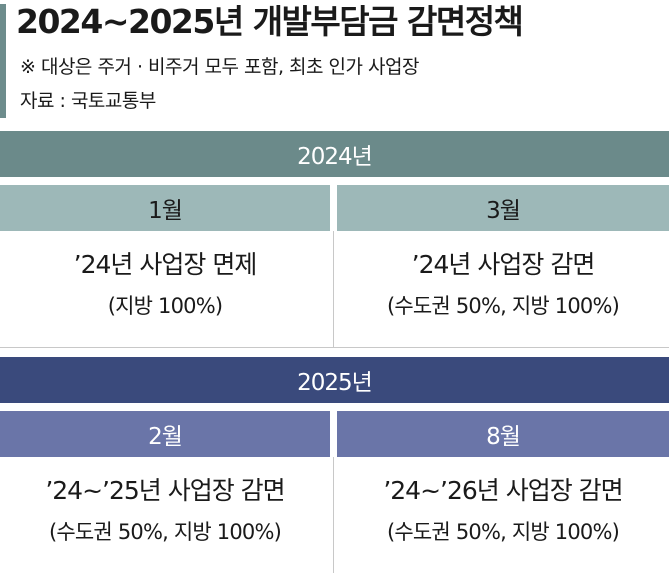 This screenshot has width=669, height=573. Describe the element at coordinates (165, 264) in the screenshot. I see `policy-description: ’24년 사업장 면제` at that location.